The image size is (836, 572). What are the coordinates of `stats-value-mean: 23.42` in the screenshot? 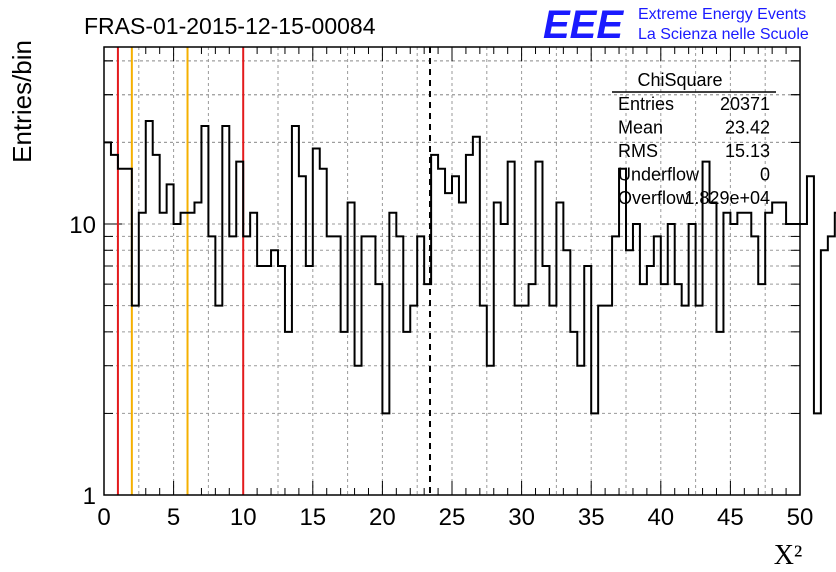 It's located at (747, 128).